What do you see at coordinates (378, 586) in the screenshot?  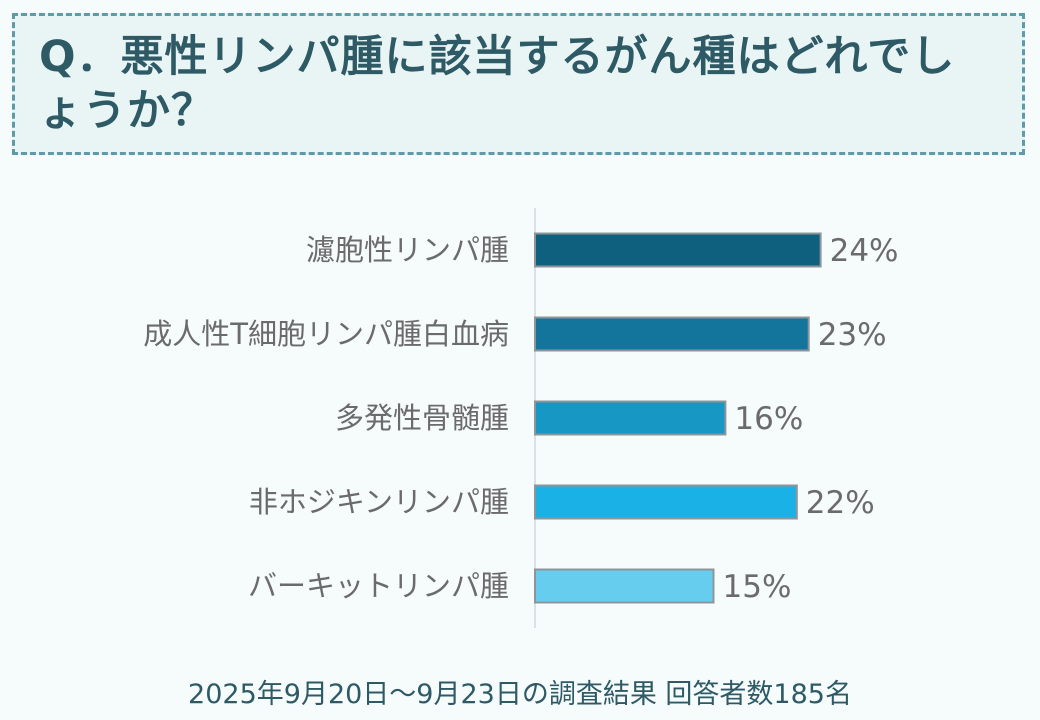 I see `category-label: バーキットリンパ腫` at bounding box center [378, 586].